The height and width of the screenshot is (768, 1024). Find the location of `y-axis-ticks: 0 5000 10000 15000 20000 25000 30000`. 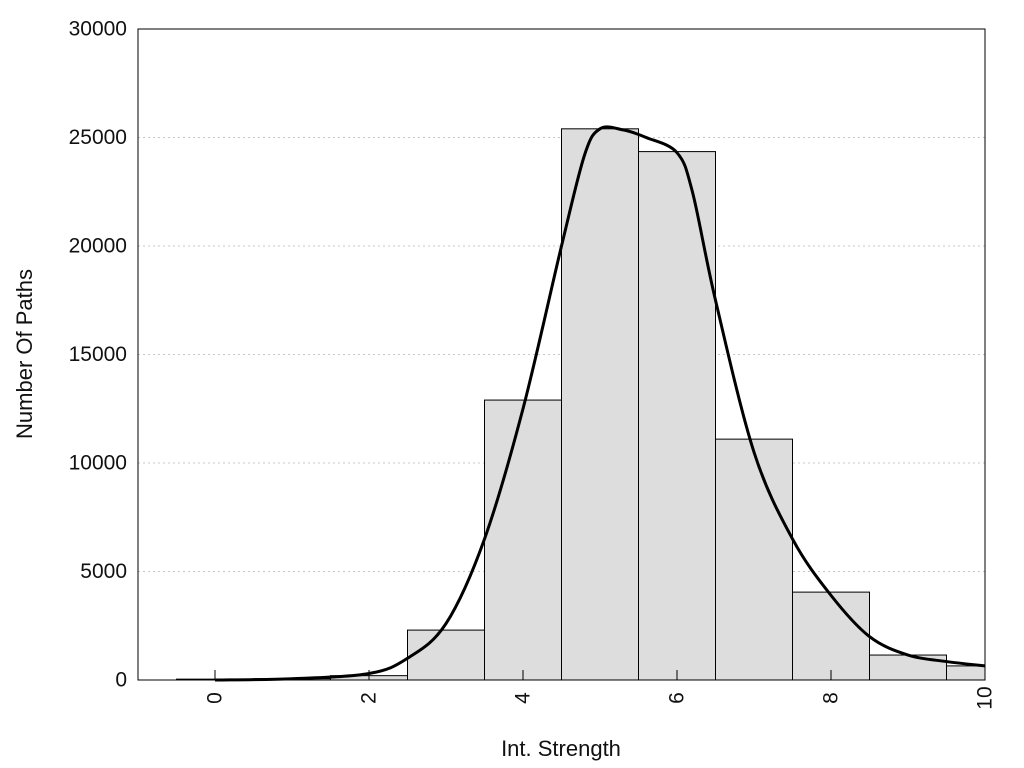

y-axis-ticks: 0 5000 10000 15000 20000 25000 30000 is located at coordinates (98, 355).